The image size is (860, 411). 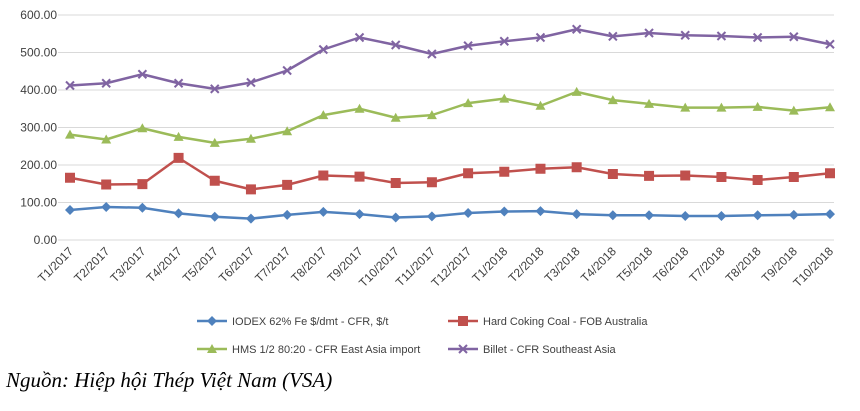 What do you see at coordinates (236, 264) in the screenshot?
I see `x-tick-label: T6/2017` at bounding box center [236, 264].